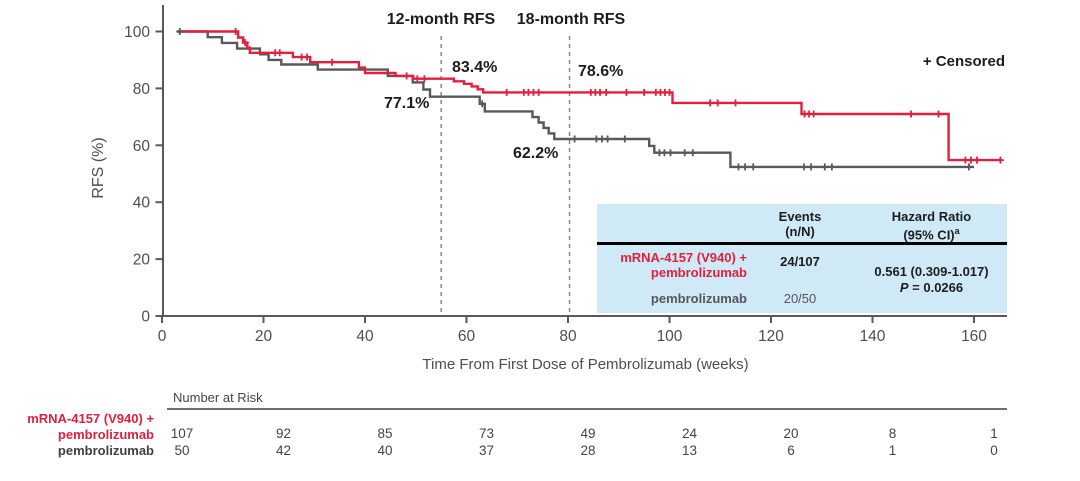 This screenshot has height=481, width=1080. Describe the element at coordinates (467, 336) in the screenshot. I see `x-tick-label: 60` at that location.